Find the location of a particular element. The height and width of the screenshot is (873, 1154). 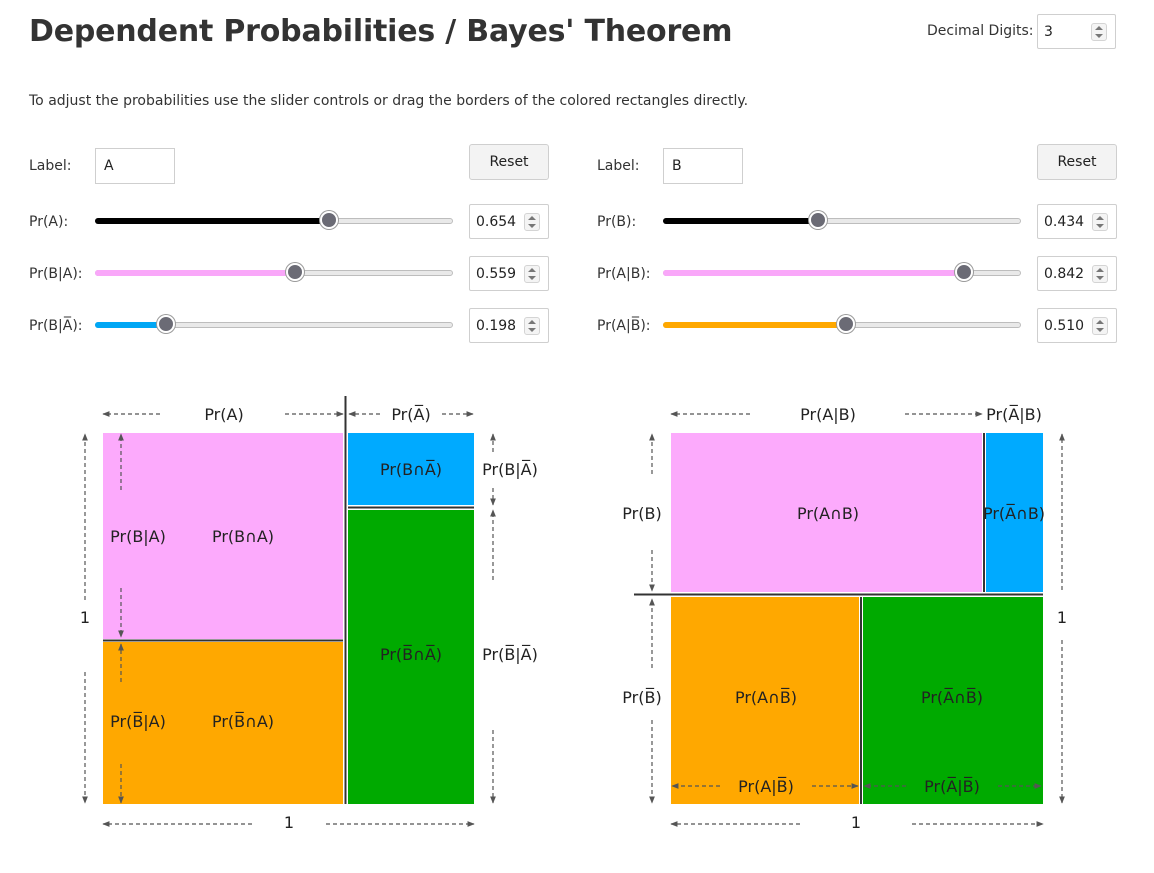

label-caption-b: Label: is located at coordinates (618, 166).